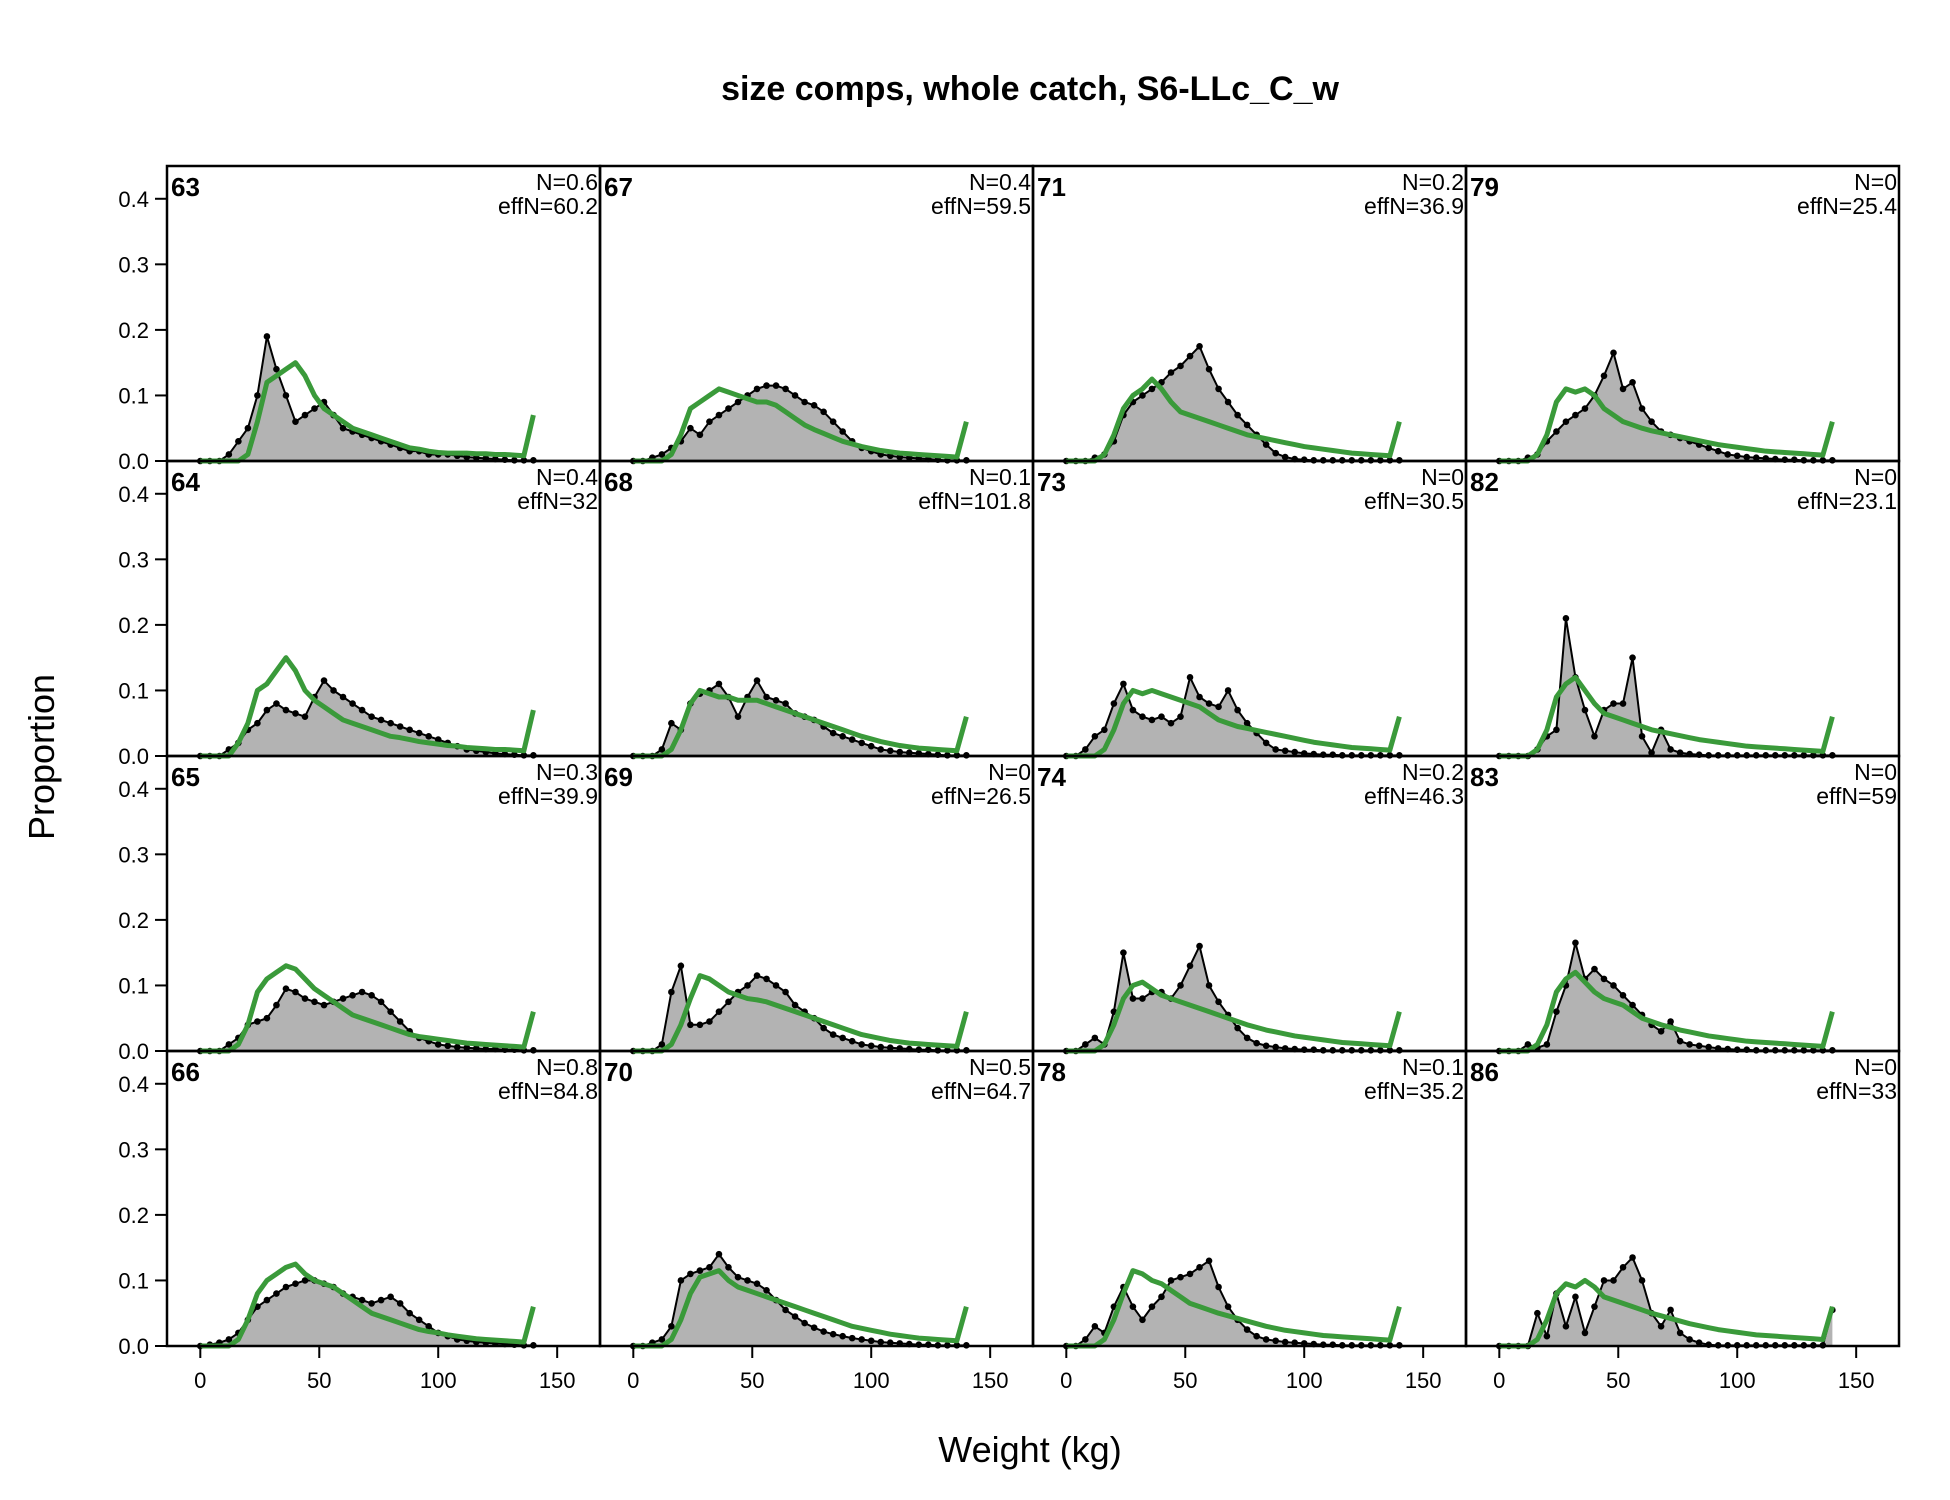 Image resolution: width=1950 pixels, height=1500 pixels. Describe the element at coordinates (567, 477) in the screenshot. I see `panel-n: N=0.4` at that location.